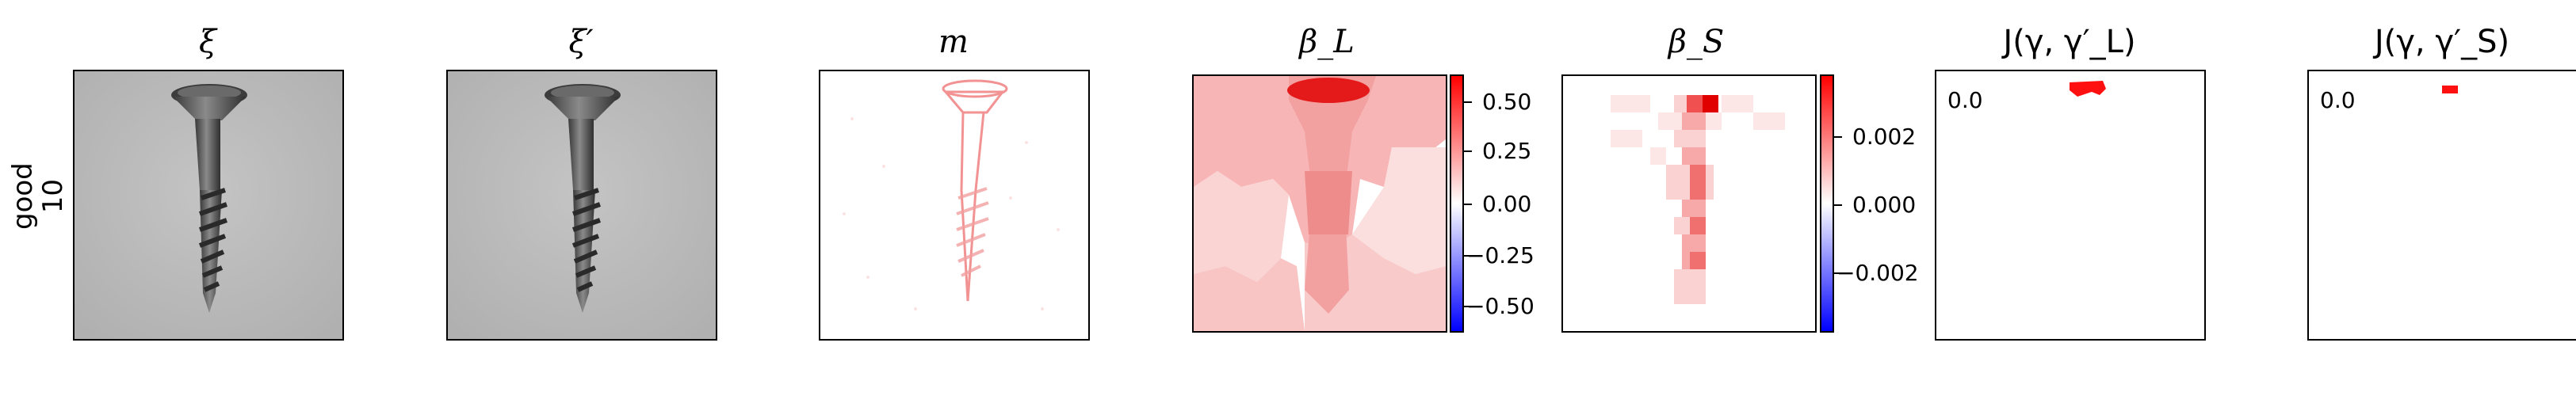 The height and width of the screenshot is (396, 2576). Describe the element at coordinates (1885, 205) in the screenshot. I see `beta-s-tick-2: 0.000` at that location.